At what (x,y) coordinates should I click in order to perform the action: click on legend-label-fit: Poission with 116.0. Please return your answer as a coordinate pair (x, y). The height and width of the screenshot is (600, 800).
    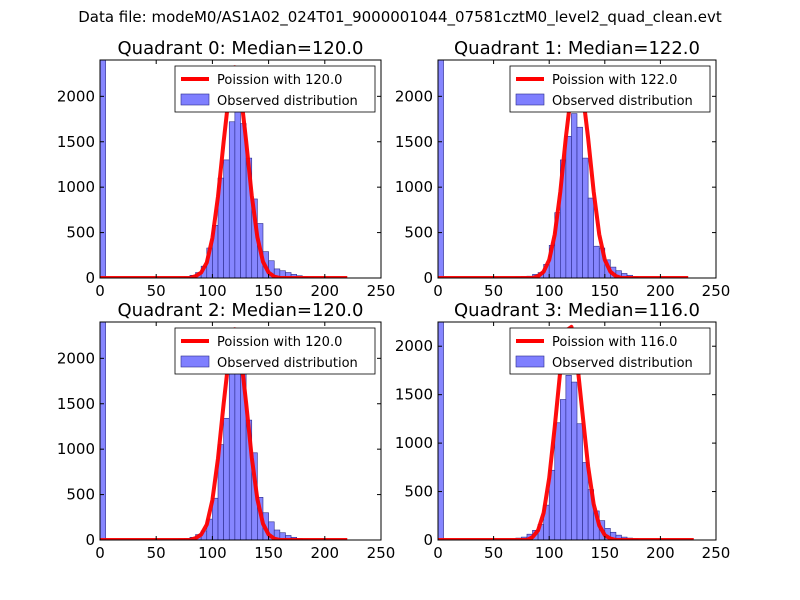
    Looking at the image, I should click on (614, 342).